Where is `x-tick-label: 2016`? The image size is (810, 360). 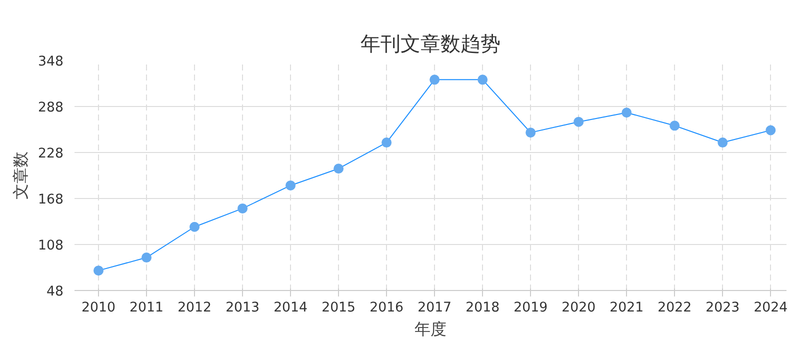 x-tick-label: 2016 is located at coordinates (387, 308).